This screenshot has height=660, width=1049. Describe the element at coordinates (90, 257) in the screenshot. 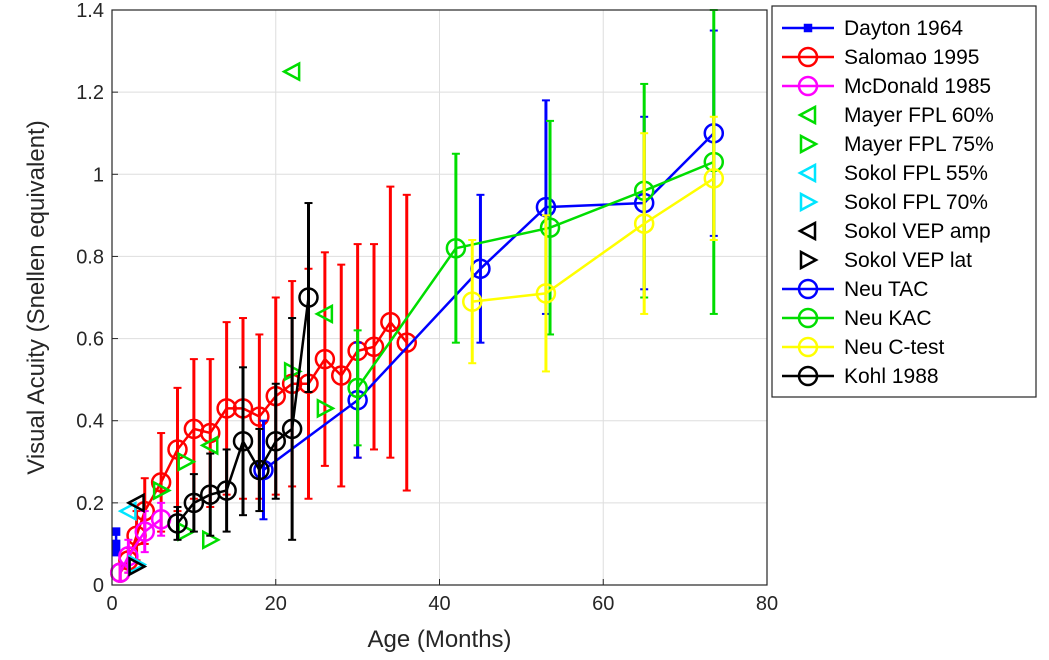

I see `y-tick-label: 0.8` at that location.